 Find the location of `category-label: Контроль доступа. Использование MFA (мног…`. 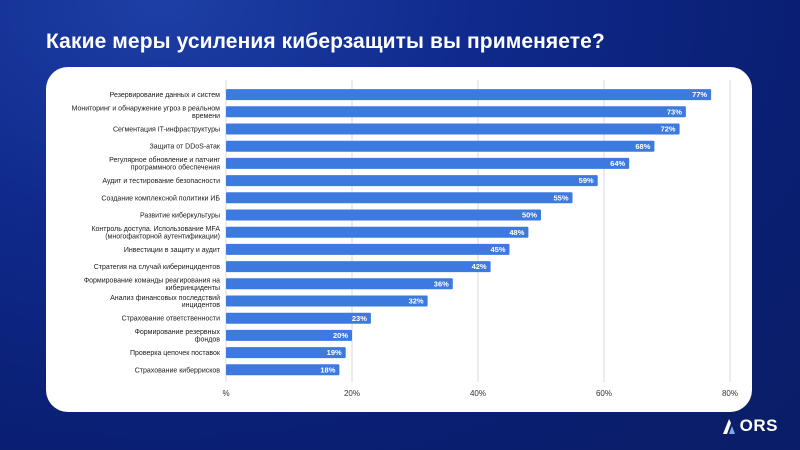

category-label: Контроль доступа. Использование MFA (мног… is located at coordinates (155, 233).